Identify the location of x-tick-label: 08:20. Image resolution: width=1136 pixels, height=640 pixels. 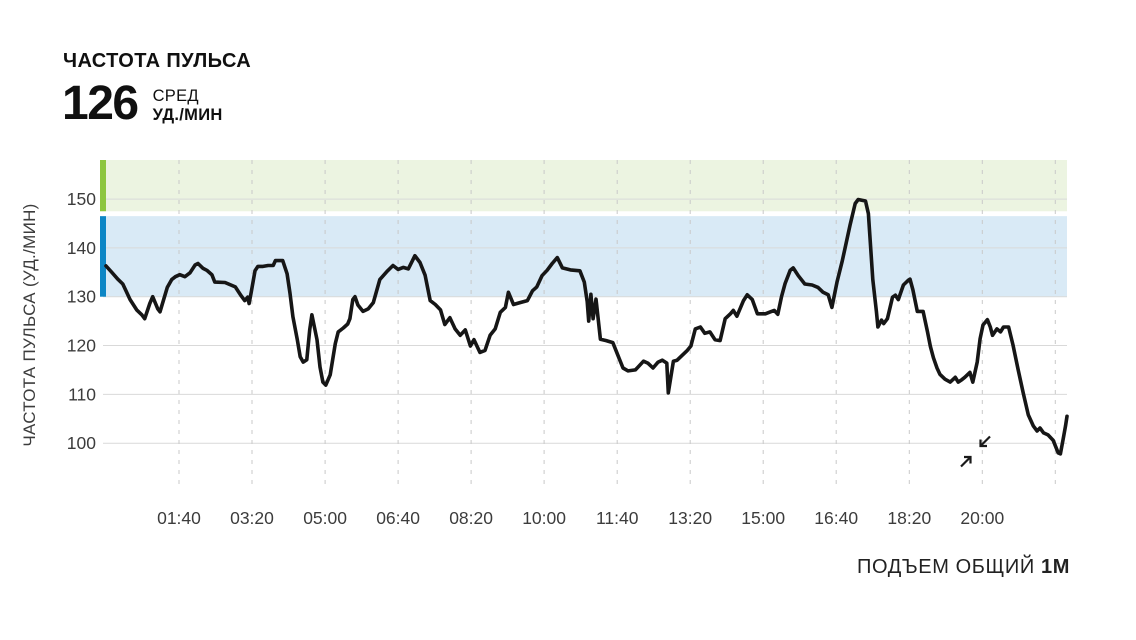
(471, 518).